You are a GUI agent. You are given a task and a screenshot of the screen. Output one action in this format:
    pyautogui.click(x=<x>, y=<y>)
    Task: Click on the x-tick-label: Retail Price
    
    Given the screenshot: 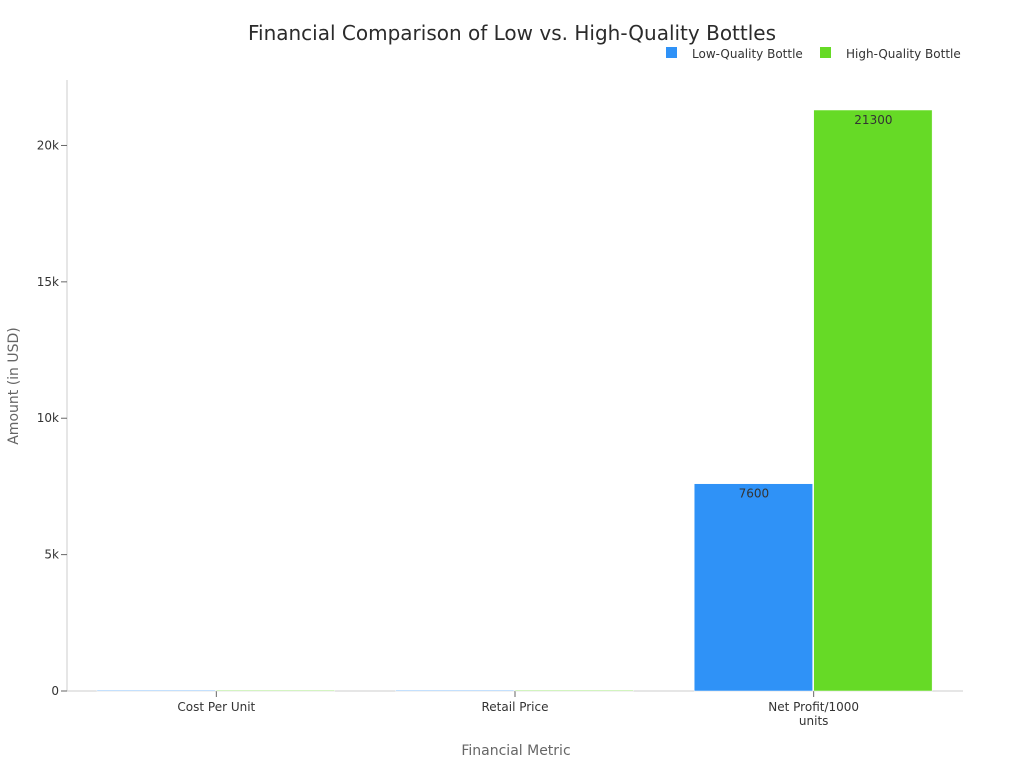 What is the action you would take?
    pyautogui.click(x=515, y=707)
    